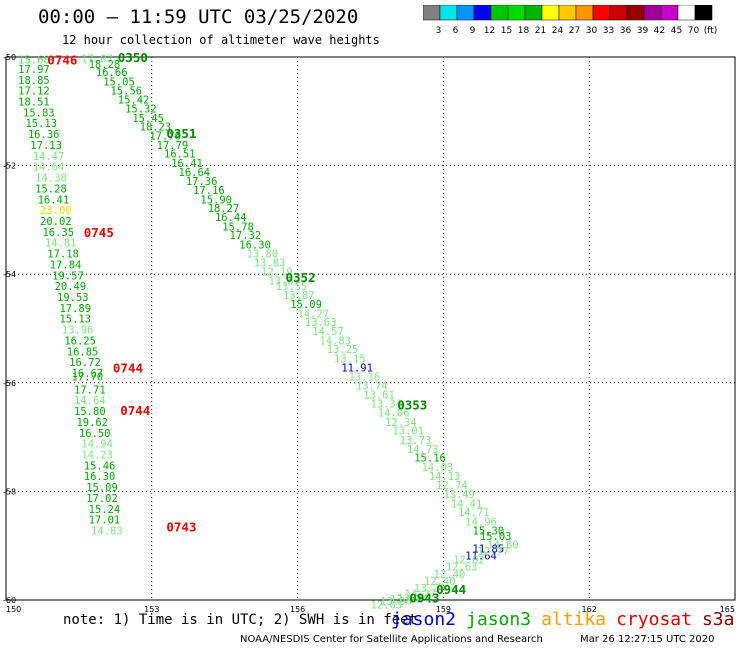  I want to click on wave-height-value: 14.96, so click(481, 522).